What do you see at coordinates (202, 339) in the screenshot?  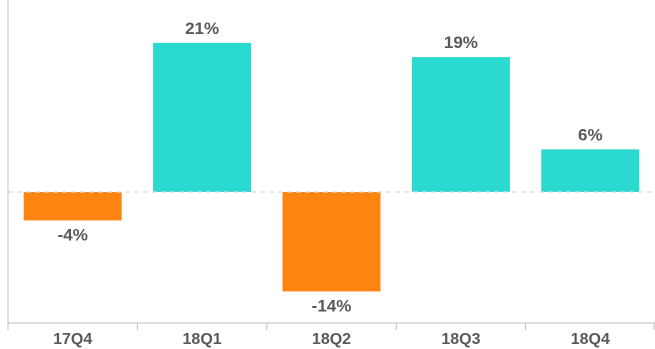 I see `x-tick-label-18Q1: 18Q1` at bounding box center [202, 339].